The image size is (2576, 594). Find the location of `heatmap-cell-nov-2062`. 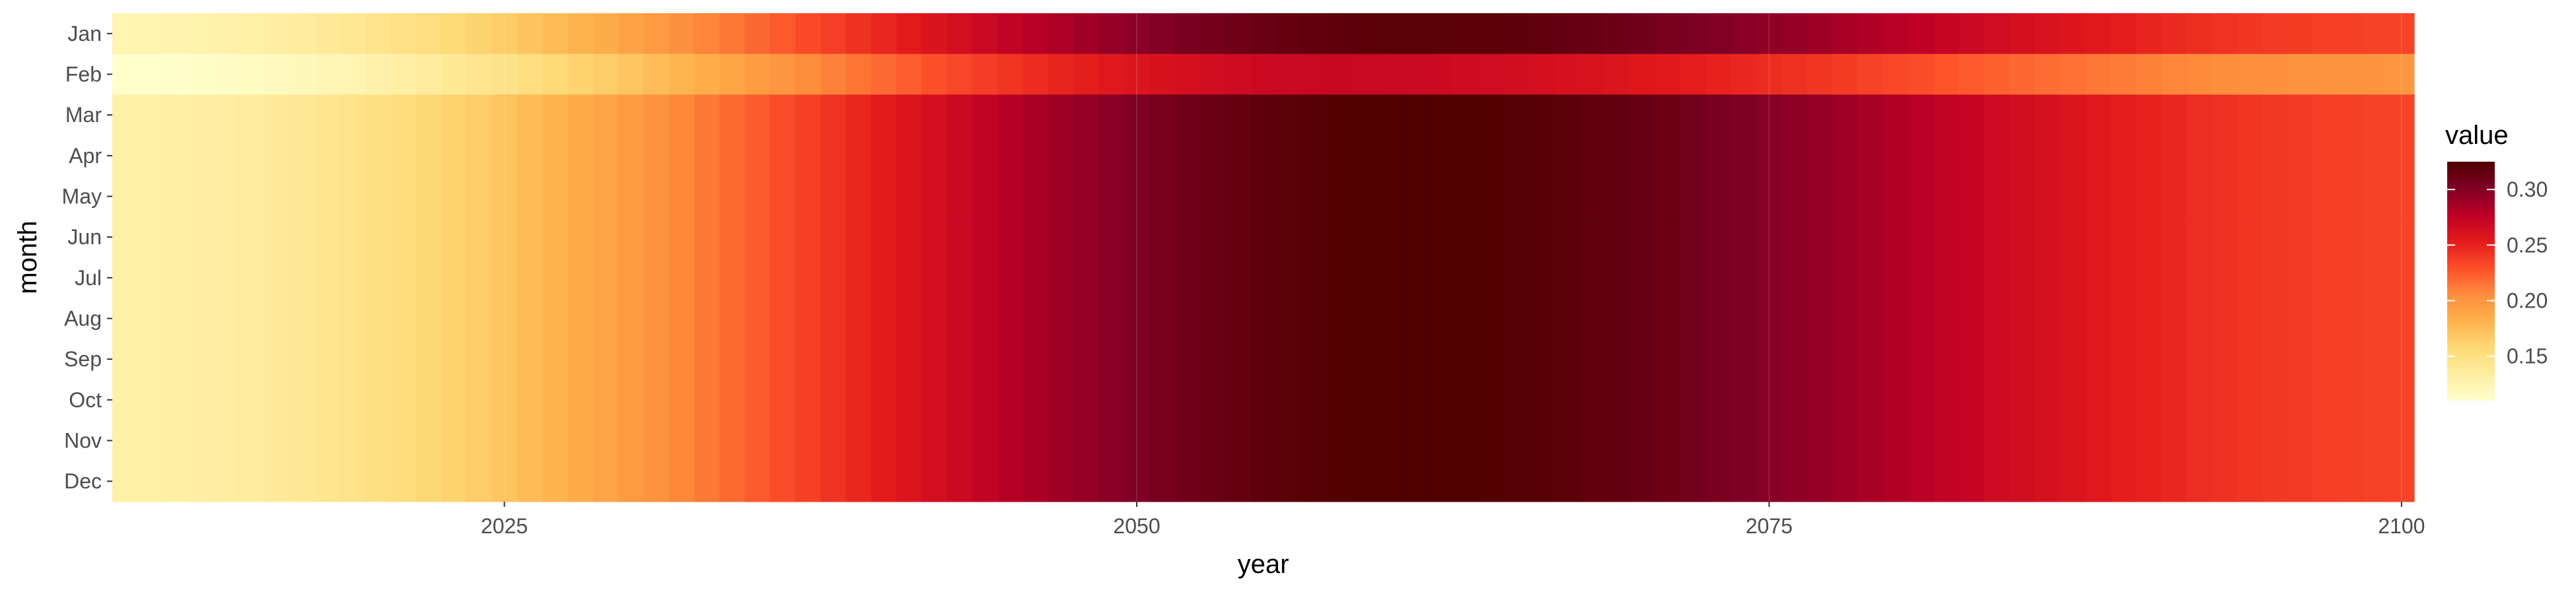

heatmap-cell-nov-2062 is located at coordinates (1441, 440).